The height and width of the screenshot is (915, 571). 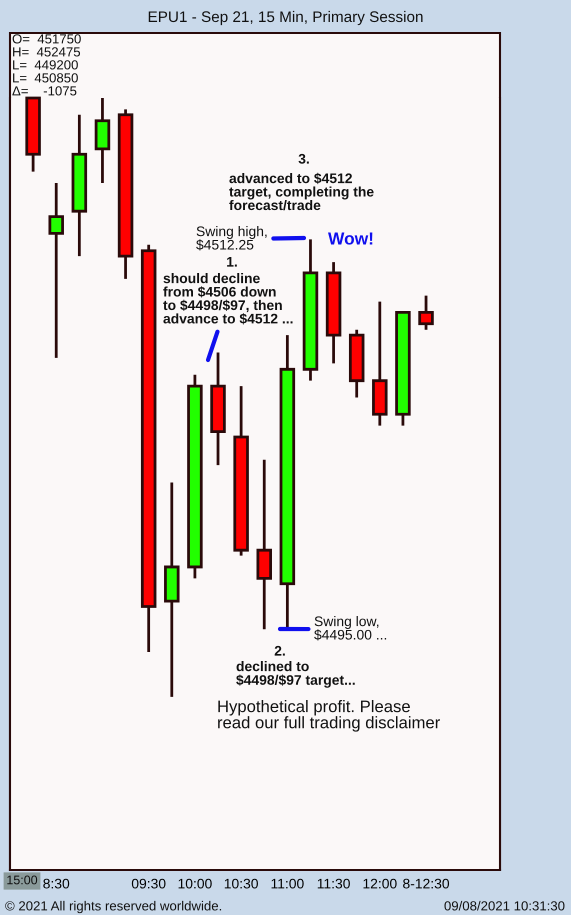 What do you see at coordinates (45, 78) in the screenshot?
I see `text: L= 450850` at bounding box center [45, 78].